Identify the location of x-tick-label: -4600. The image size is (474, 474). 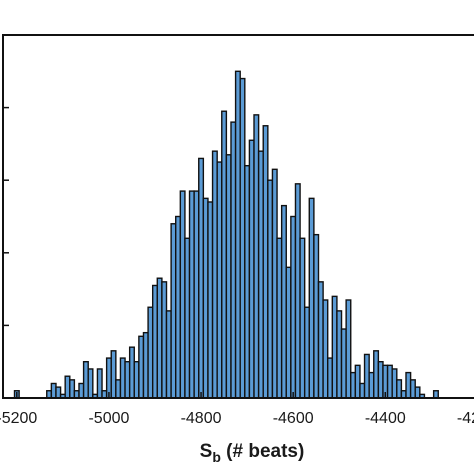
(293, 418).